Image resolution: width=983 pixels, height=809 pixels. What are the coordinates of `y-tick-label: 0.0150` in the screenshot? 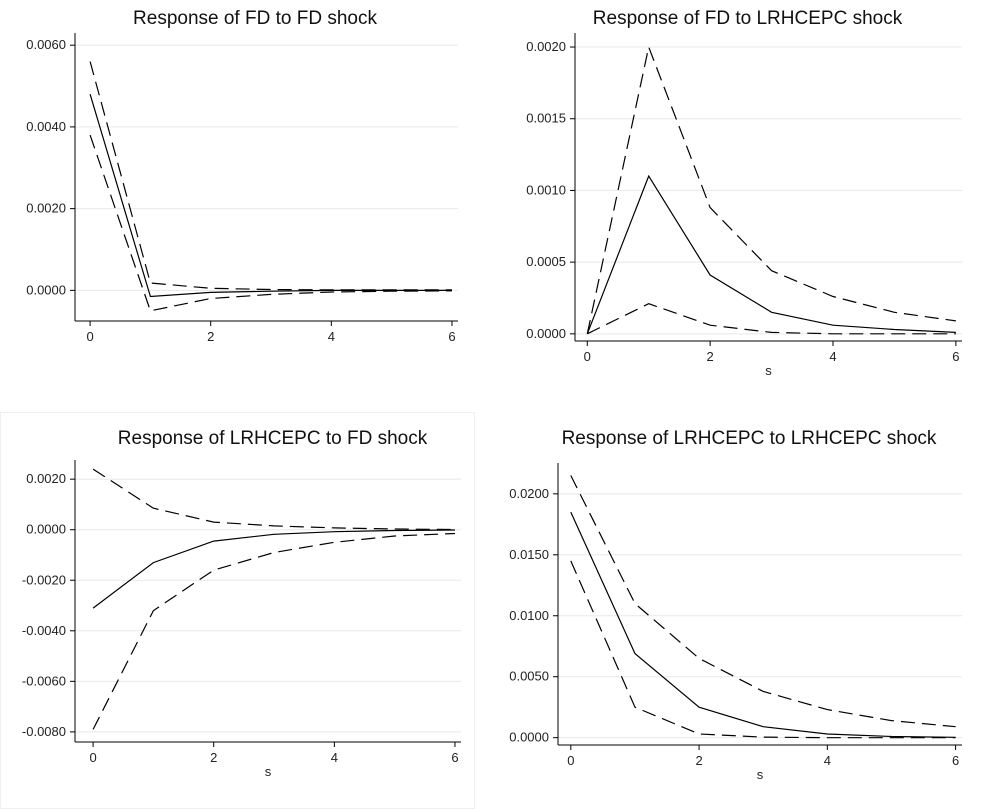 It's located at (529, 554).